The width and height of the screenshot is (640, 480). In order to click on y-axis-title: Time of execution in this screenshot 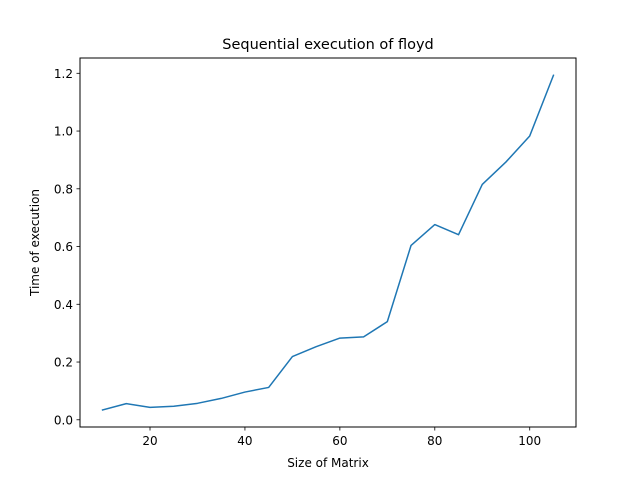, I will do `click(35, 243)`.